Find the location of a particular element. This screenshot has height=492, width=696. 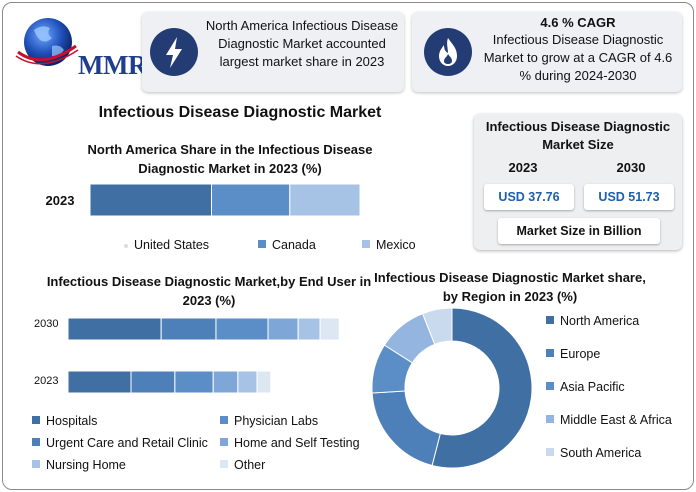

mmr-logo: MMR is located at coordinates (79, 46).